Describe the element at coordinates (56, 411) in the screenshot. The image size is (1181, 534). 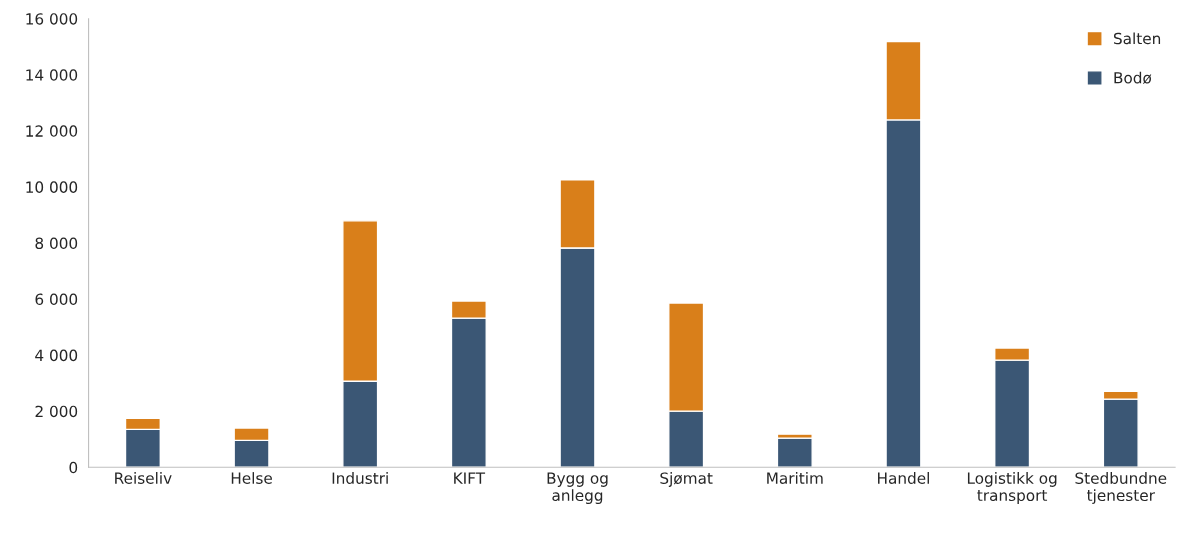
I see `y-tick-label: 2 000` at that location.